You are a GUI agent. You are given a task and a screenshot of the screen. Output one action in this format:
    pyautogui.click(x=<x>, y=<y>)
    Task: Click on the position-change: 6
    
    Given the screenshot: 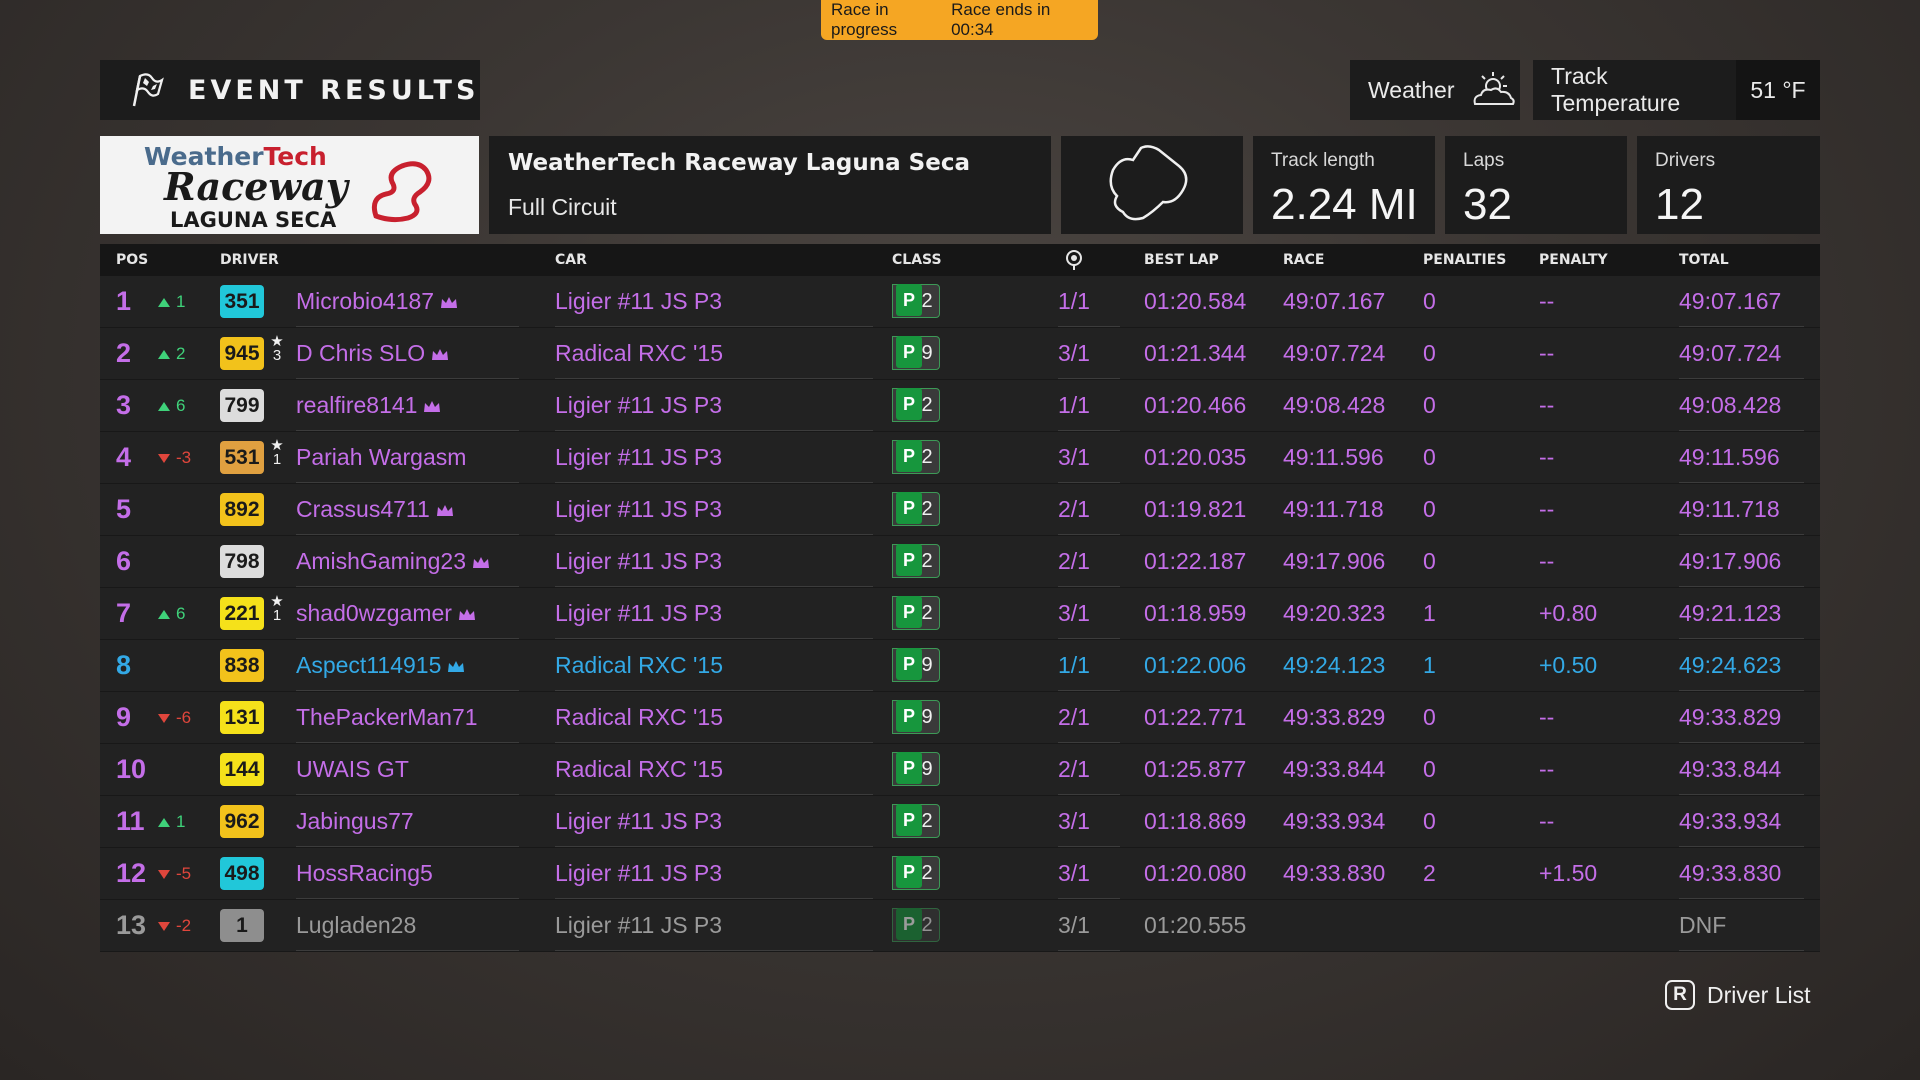 What is the action you would take?
    pyautogui.click(x=171, y=614)
    